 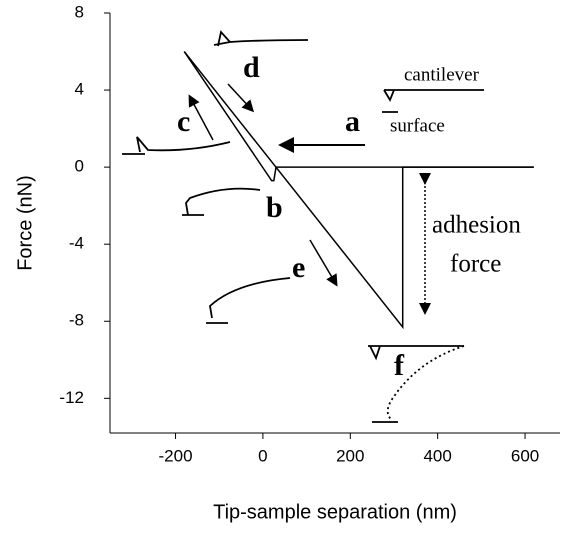 What do you see at coordinates (350, 455) in the screenshot?
I see `x-tick-label: 200` at bounding box center [350, 455].